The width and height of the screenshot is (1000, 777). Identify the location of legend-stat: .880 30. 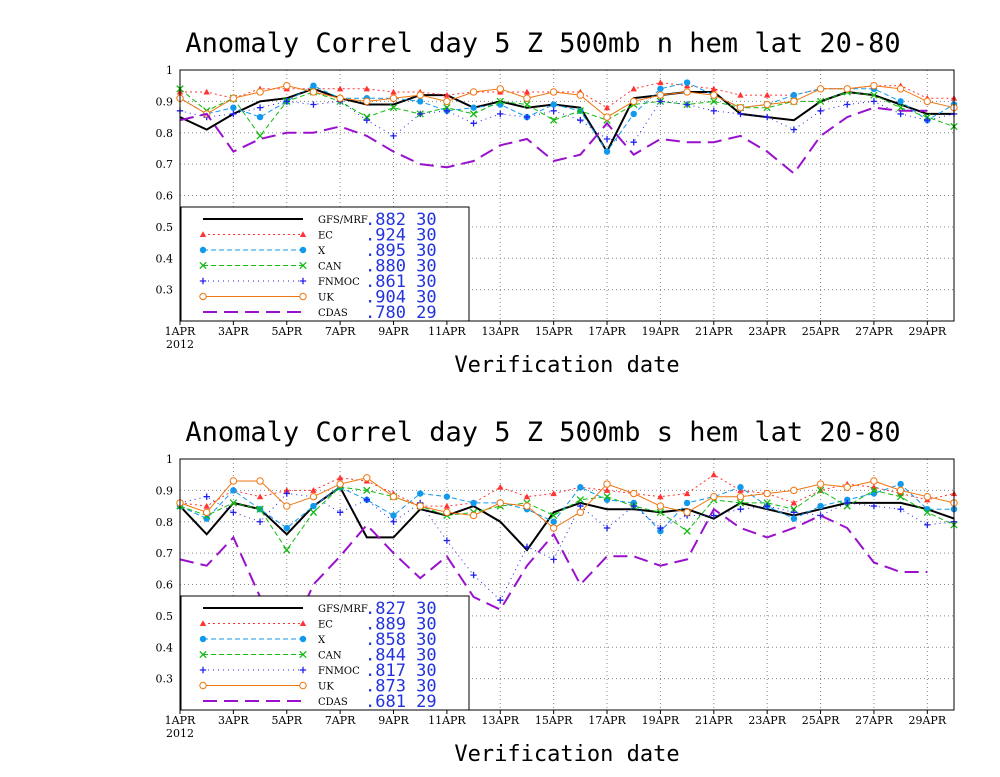
(401, 267).